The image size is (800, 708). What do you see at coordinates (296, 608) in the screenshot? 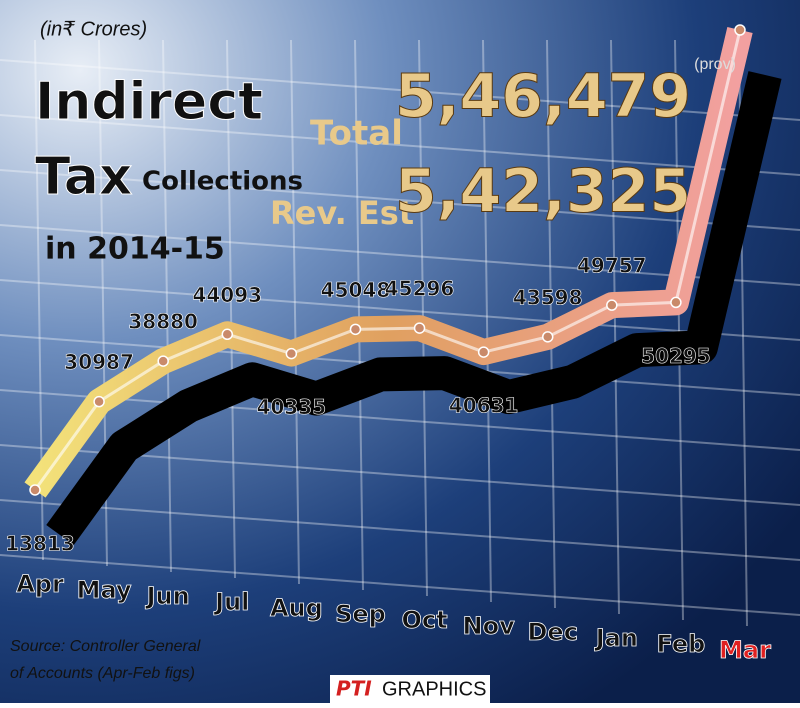
I see `x-tick-label: Aug` at bounding box center [296, 608].